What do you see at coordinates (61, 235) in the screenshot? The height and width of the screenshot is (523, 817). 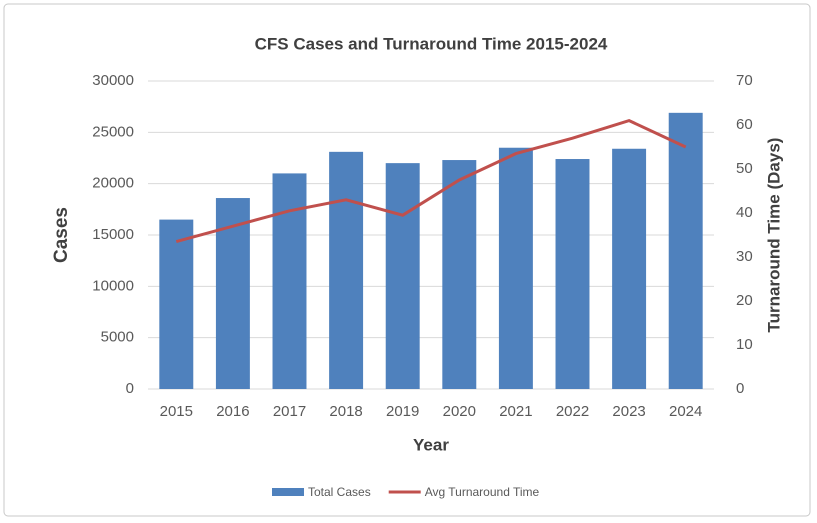 I see `y-axis-title: Cases` at bounding box center [61, 235].